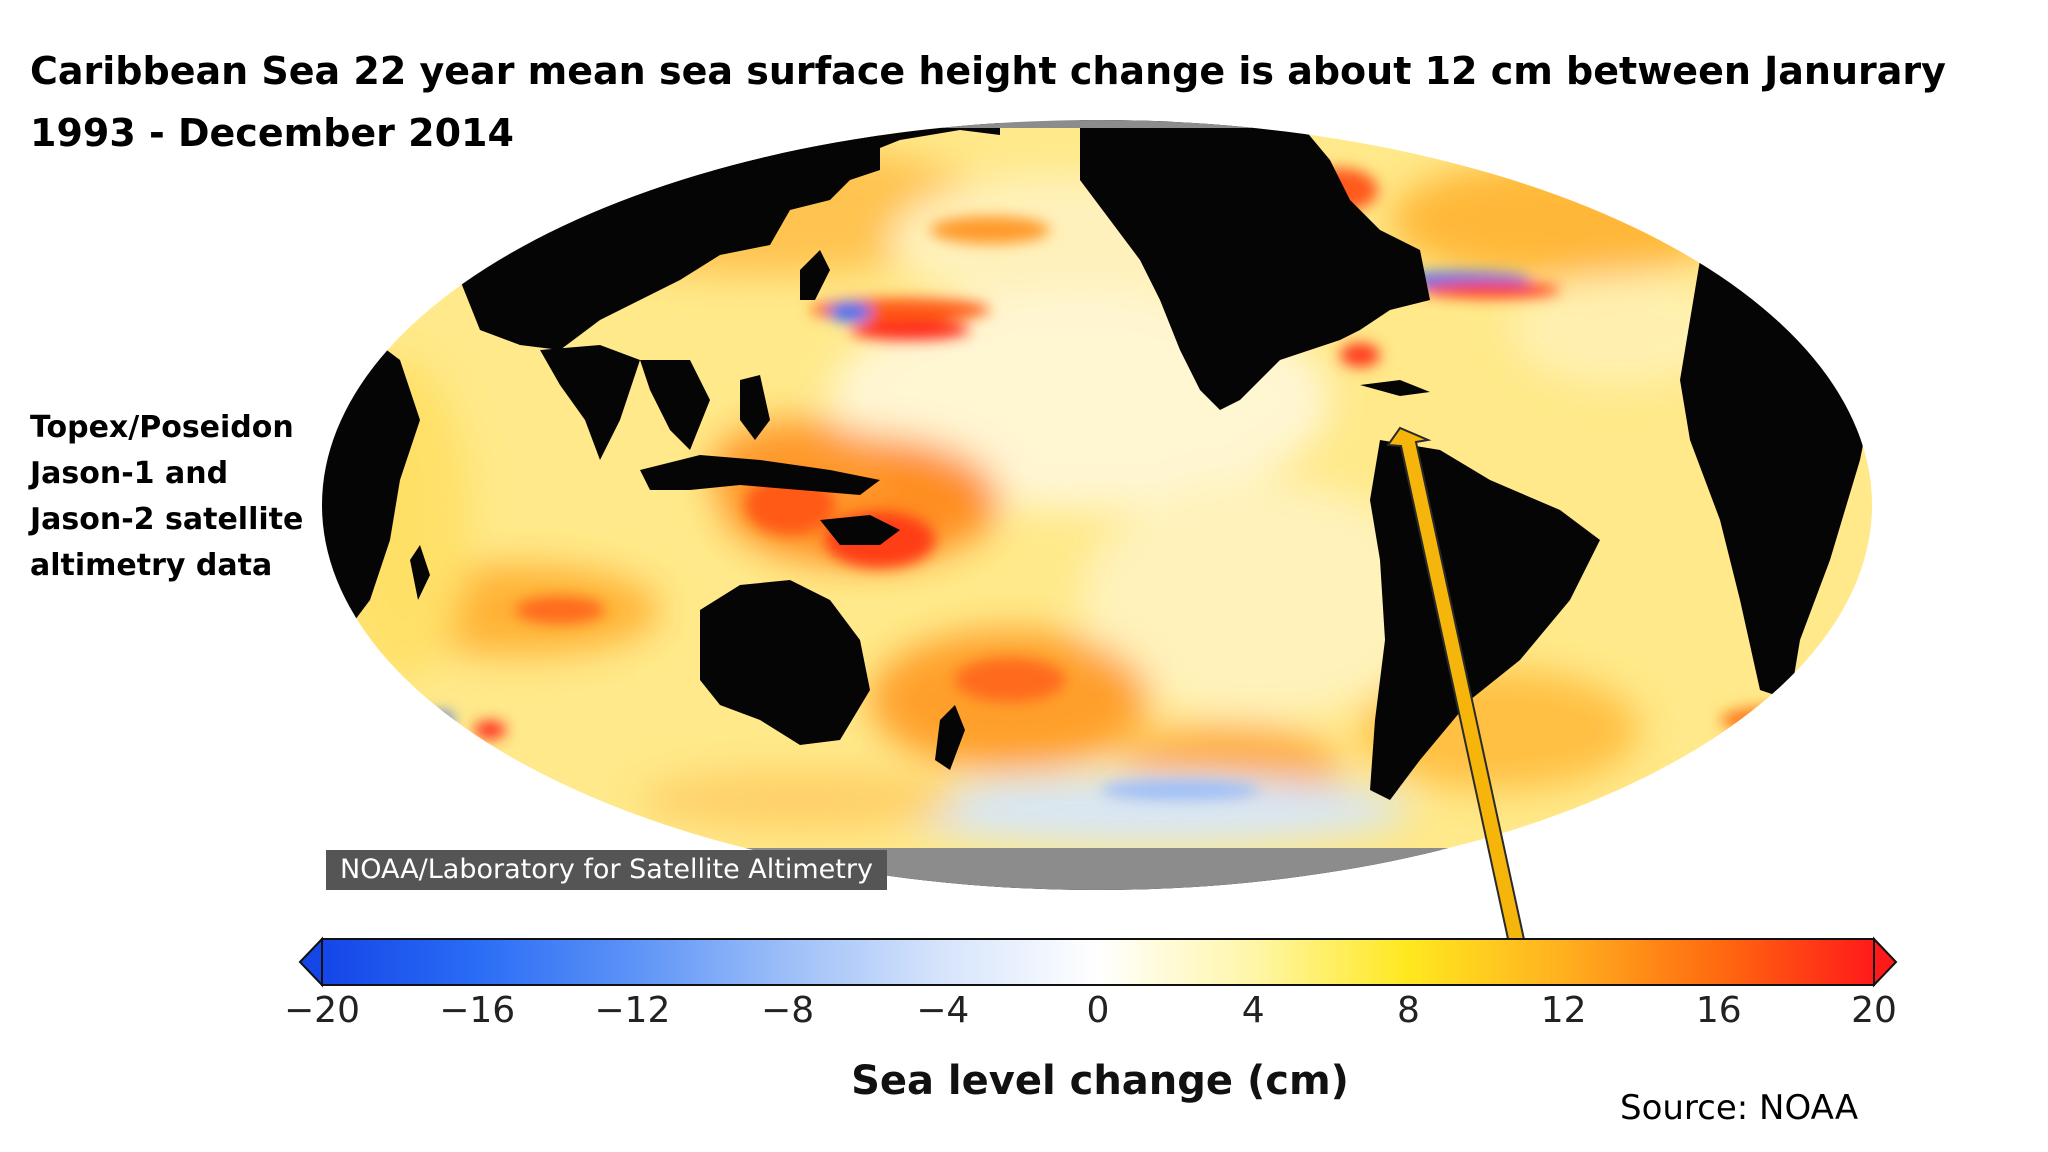 The height and width of the screenshot is (1152, 2048). Describe the element at coordinates (477, 1010) in the screenshot. I see `colorbar-tick-label: −16` at that location.